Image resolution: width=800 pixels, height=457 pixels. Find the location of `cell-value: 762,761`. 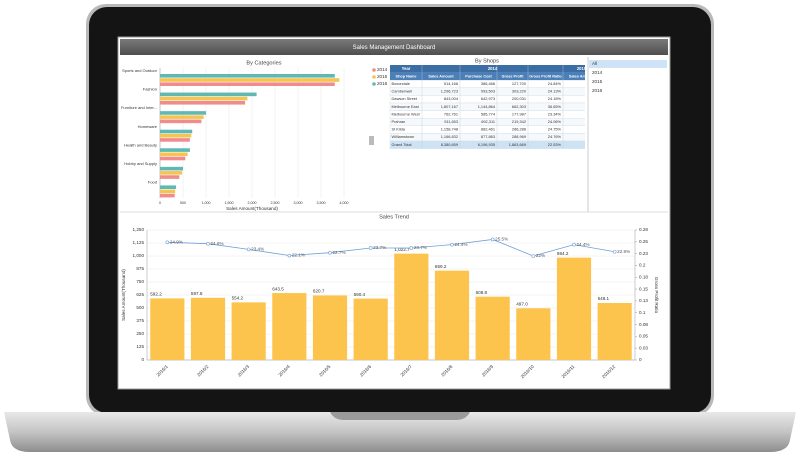

cell-value: 762,761 is located at coordinates (451, 113).